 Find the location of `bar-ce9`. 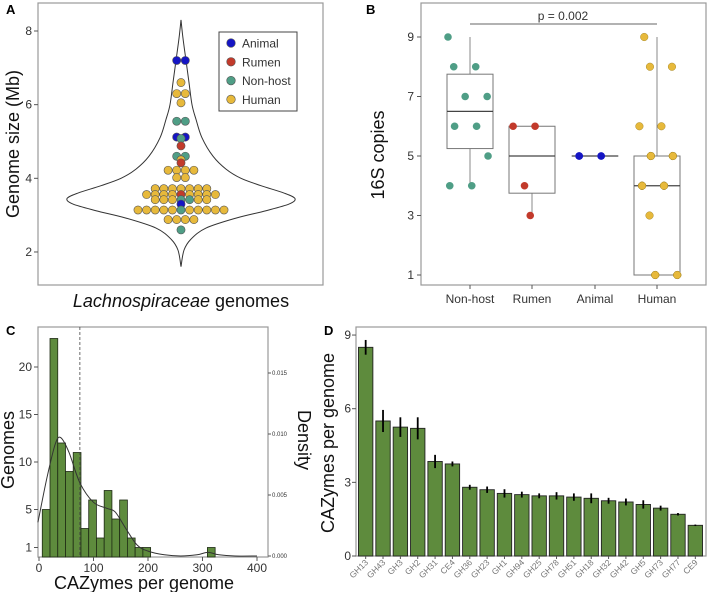

bar-ce9 is located at coordinates (695, 540).